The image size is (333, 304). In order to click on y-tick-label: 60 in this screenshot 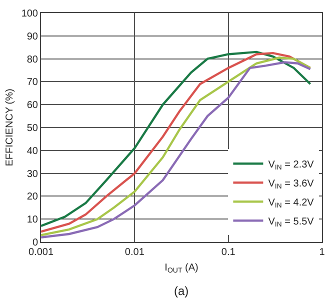, I will do `click(32, 106)`.